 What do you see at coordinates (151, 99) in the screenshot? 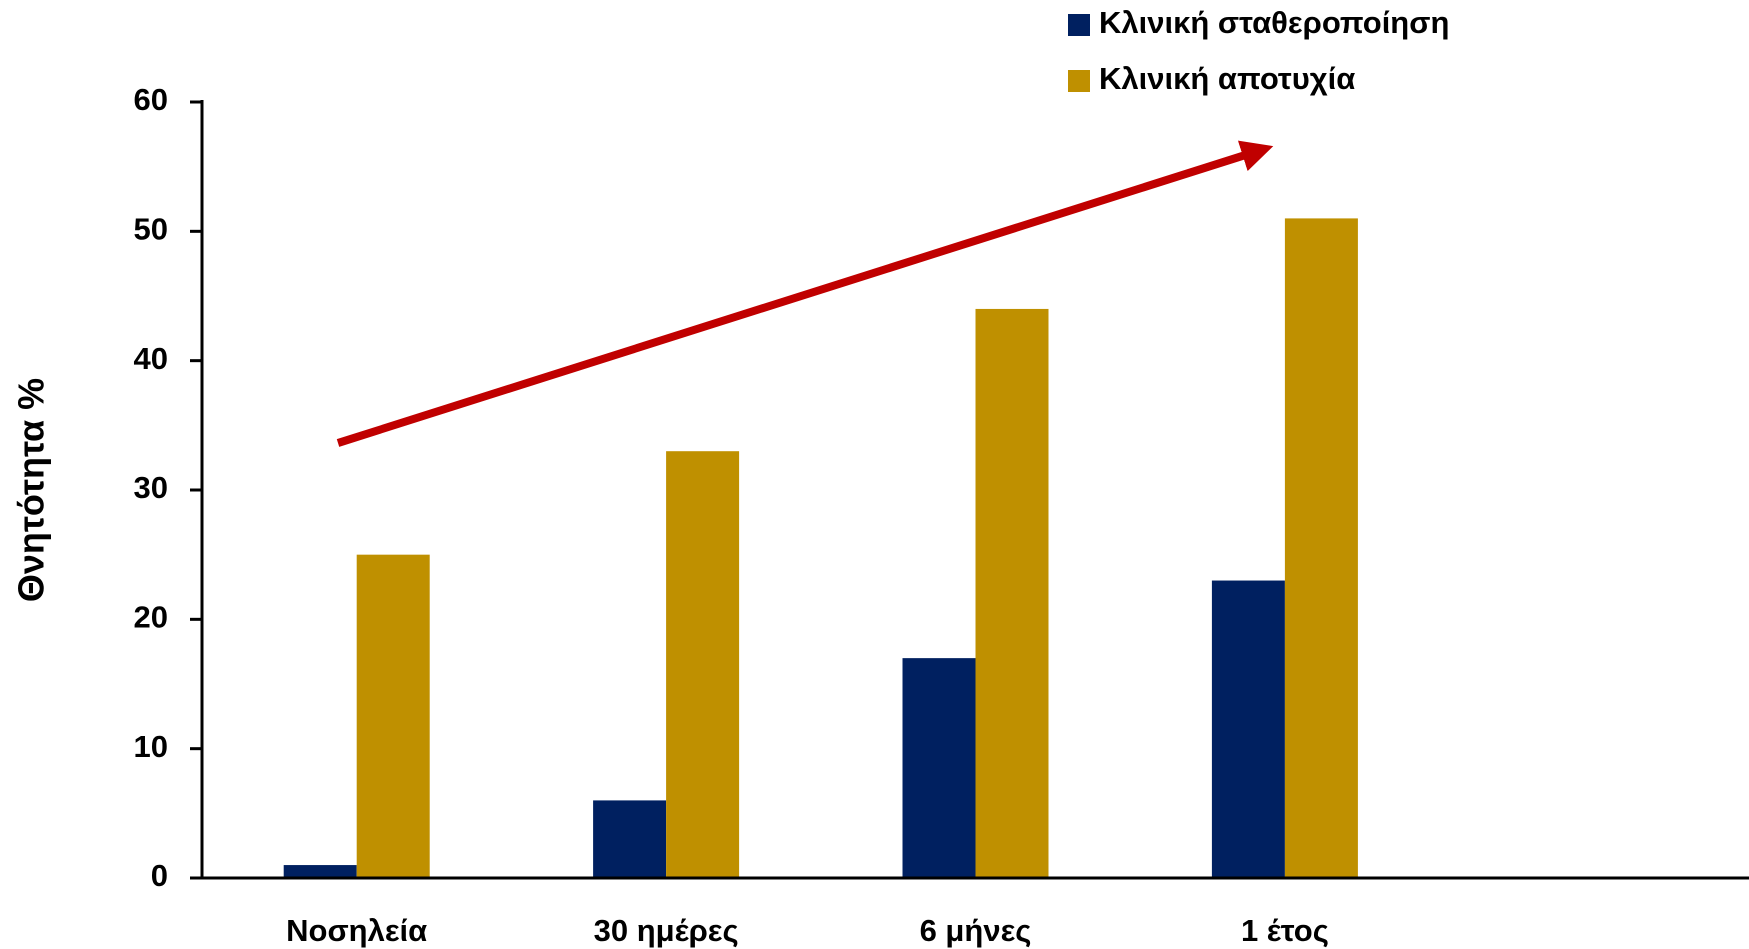
I see `y-tick-label: 60` at bounding box center [151, 99].